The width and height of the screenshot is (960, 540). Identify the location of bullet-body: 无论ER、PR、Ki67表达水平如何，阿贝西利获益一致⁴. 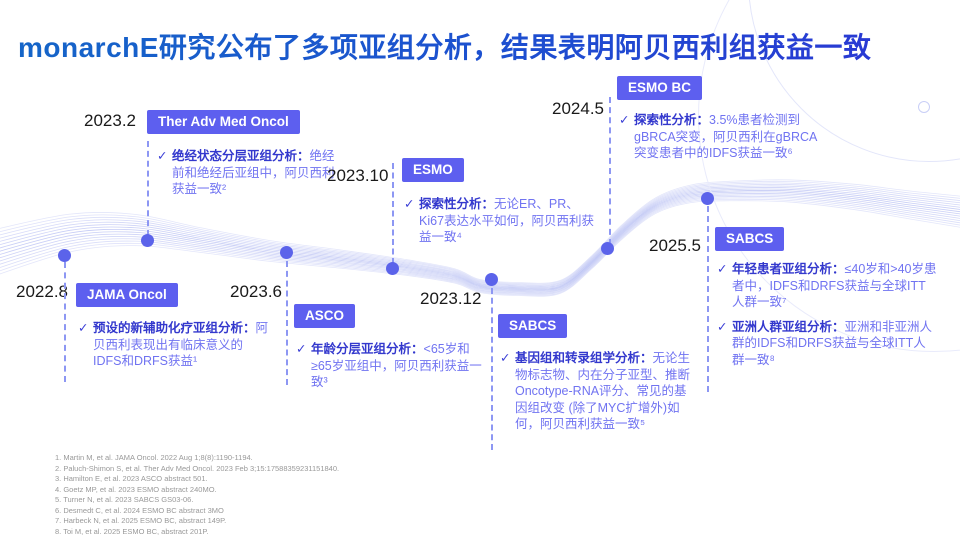
(507, 220).